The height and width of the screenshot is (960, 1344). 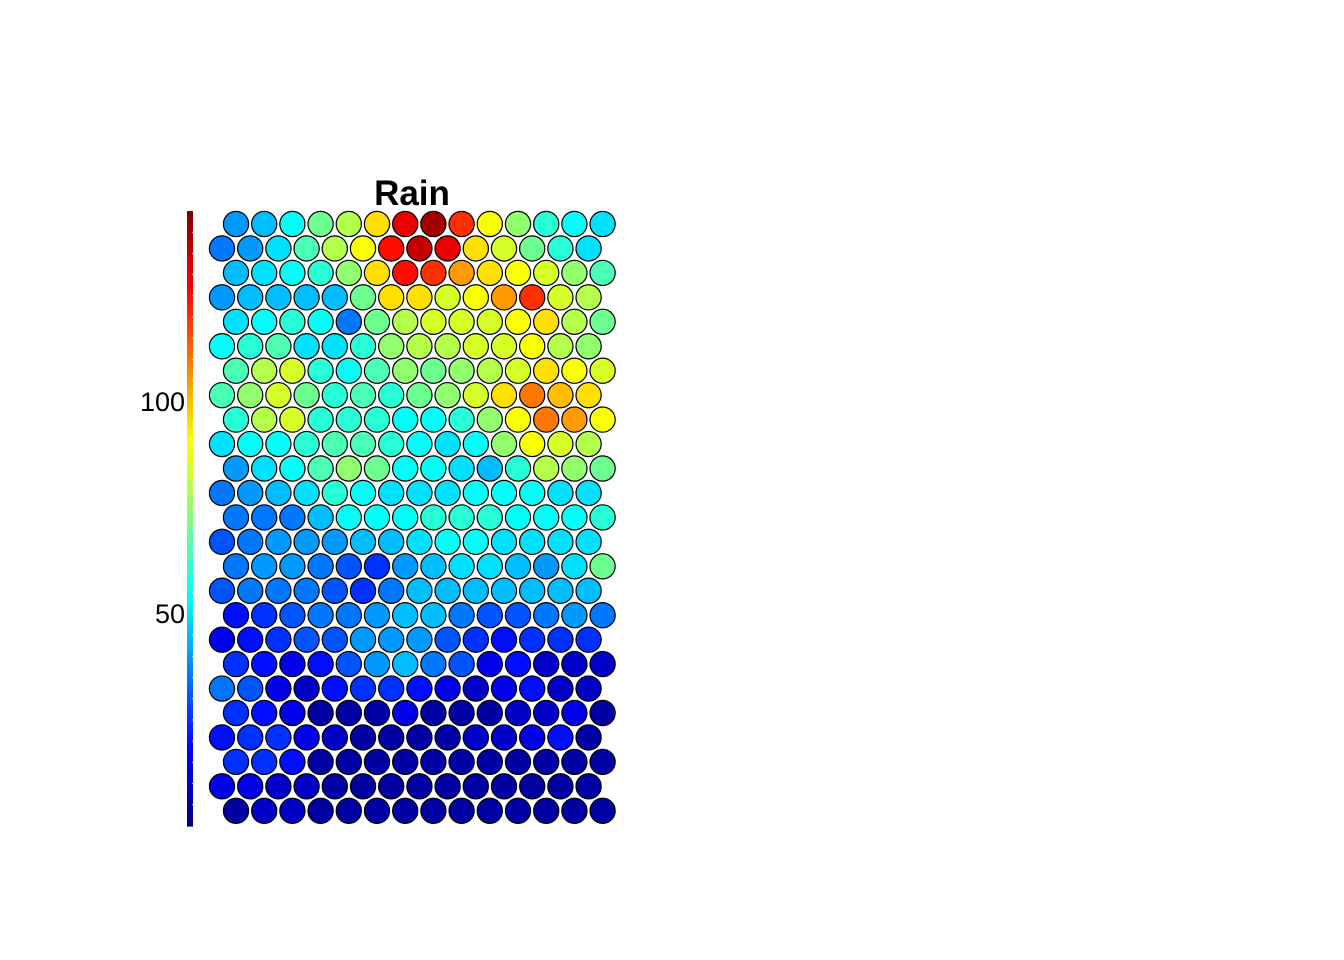 What do you see at coordinates (162, 508) in the screenshot?
I see `colorbar-ticks: 50 100` at bounding box center [162, 508].